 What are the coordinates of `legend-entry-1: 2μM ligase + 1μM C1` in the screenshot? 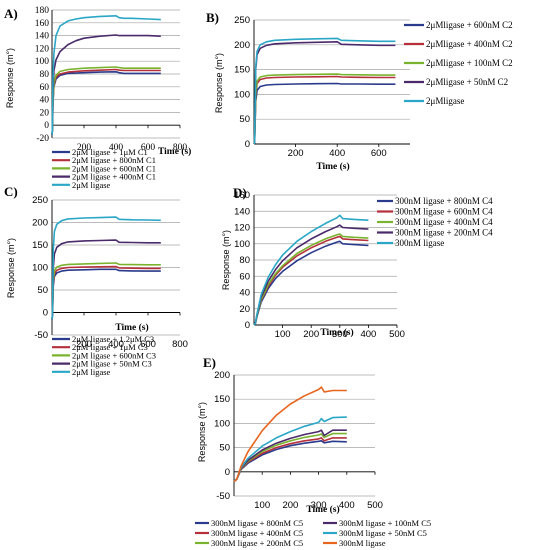 It's located at (110, 152).